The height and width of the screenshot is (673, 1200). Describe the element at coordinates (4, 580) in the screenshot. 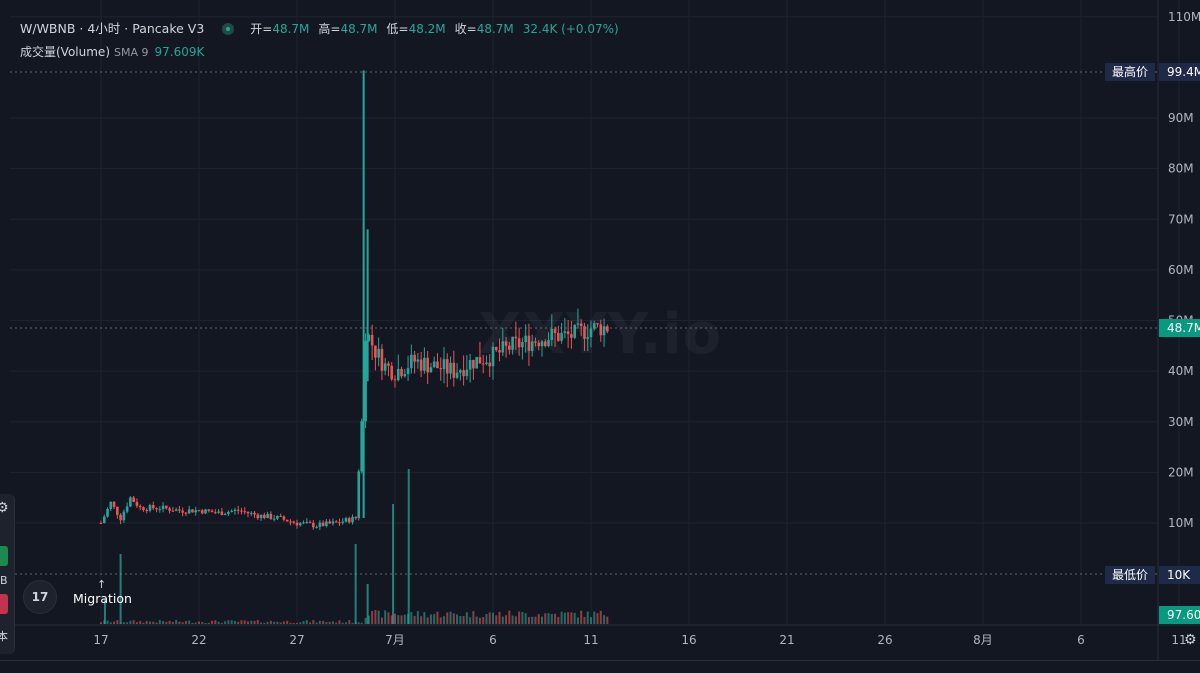

I see `toolbar-text-b: B` at that location.